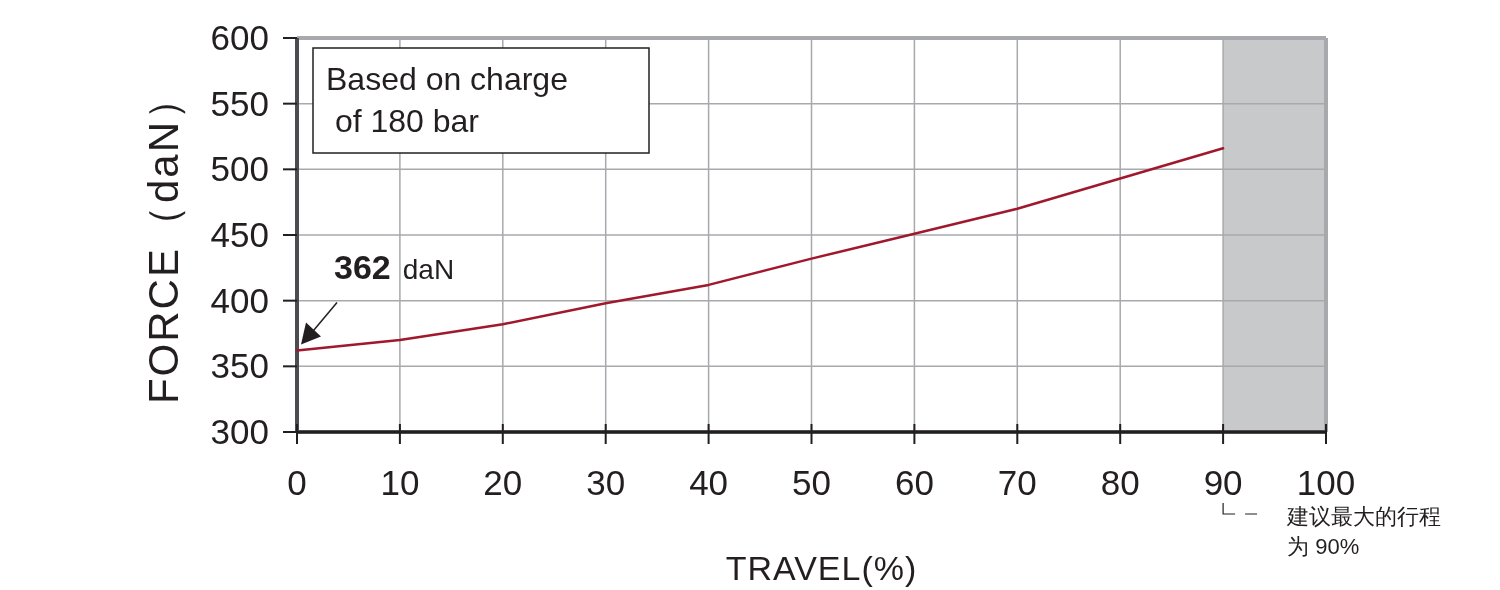 This screenshot has width=1500, height=590. I want to click on y-tick-label: 350, so click(239, 366).